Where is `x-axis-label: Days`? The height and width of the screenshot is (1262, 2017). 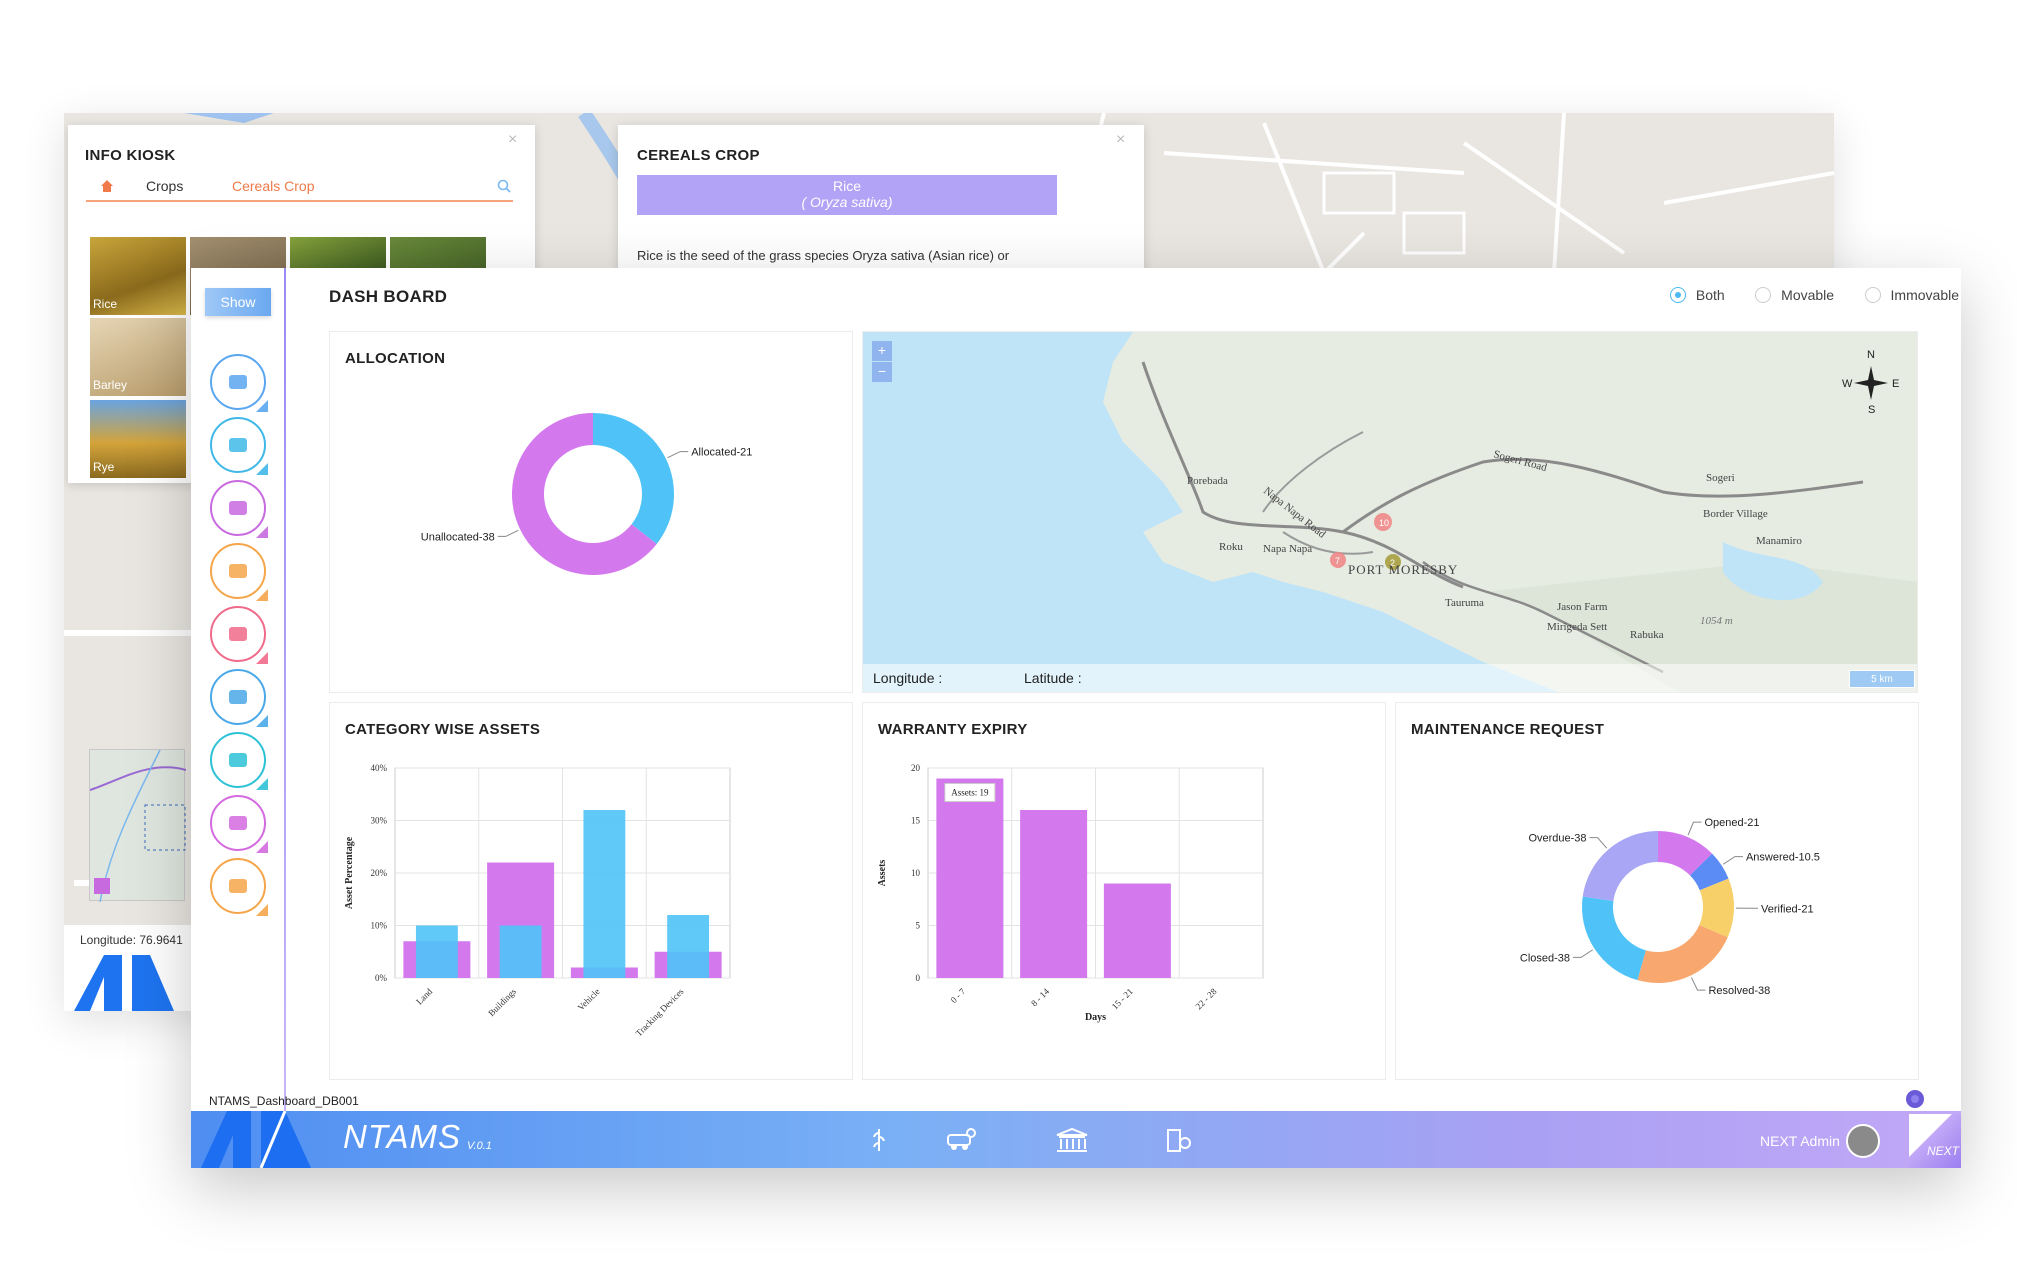 x-axis-label: Days is located at coordinates (1095, 1017).